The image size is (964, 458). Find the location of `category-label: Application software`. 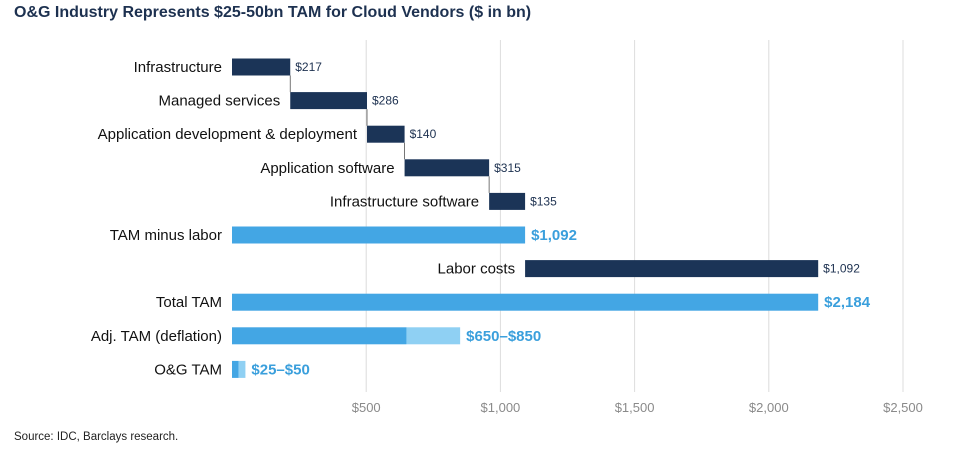

category-label: Application software is located at coordinates (327, 168).